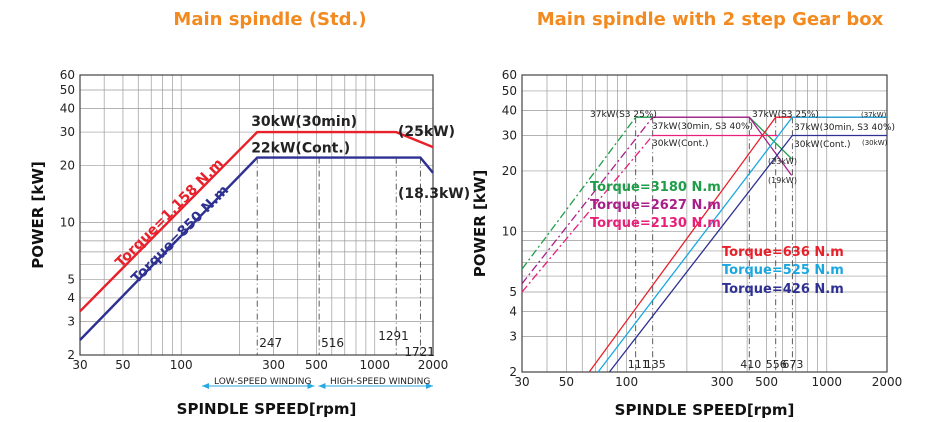 The width and height of the screenshot is (933, 422). I want to click on right-x-tick-label: 30, so click(521, 382).